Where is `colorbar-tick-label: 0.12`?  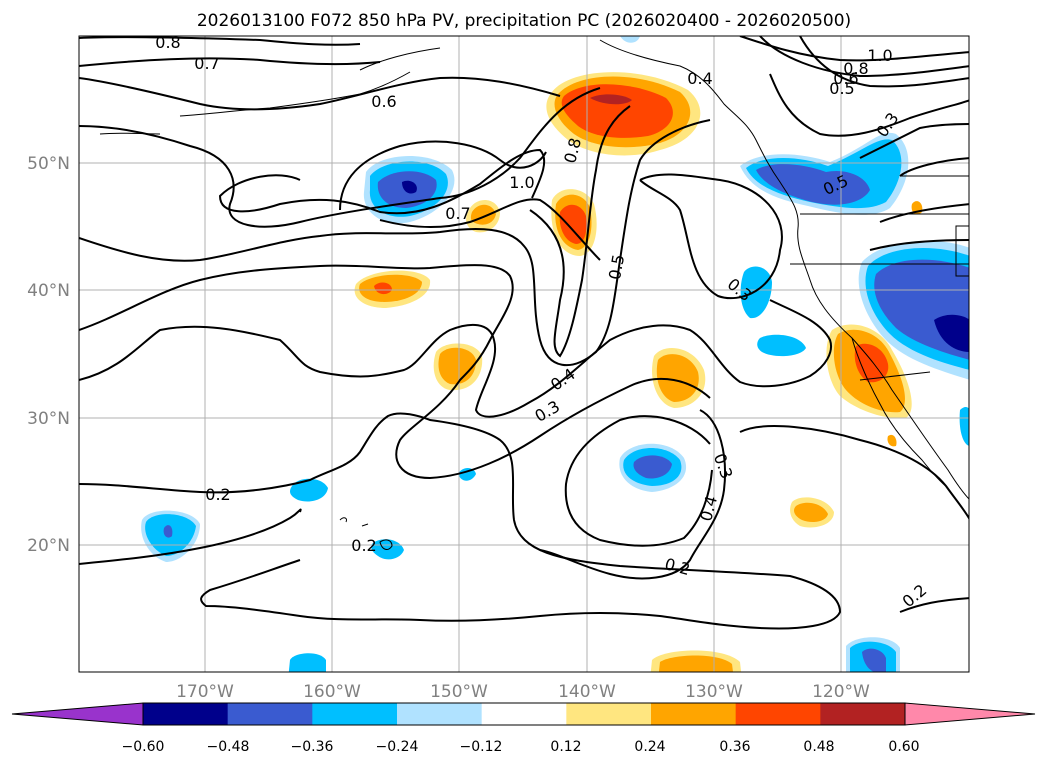
colorbar-tick-label: 0.12 is located at coordinates (565, 747).